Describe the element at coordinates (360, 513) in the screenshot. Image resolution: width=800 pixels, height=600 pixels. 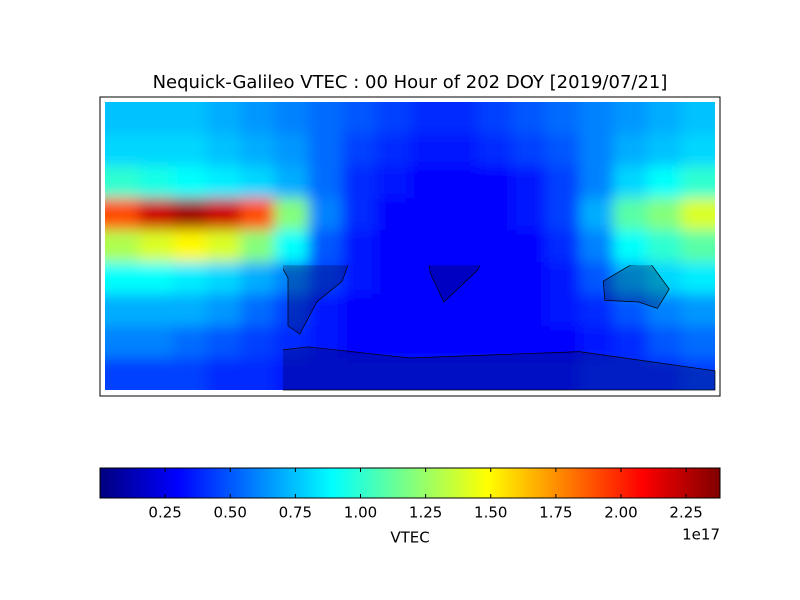
I see `colorbar-tick-label: 1.00` at that location.